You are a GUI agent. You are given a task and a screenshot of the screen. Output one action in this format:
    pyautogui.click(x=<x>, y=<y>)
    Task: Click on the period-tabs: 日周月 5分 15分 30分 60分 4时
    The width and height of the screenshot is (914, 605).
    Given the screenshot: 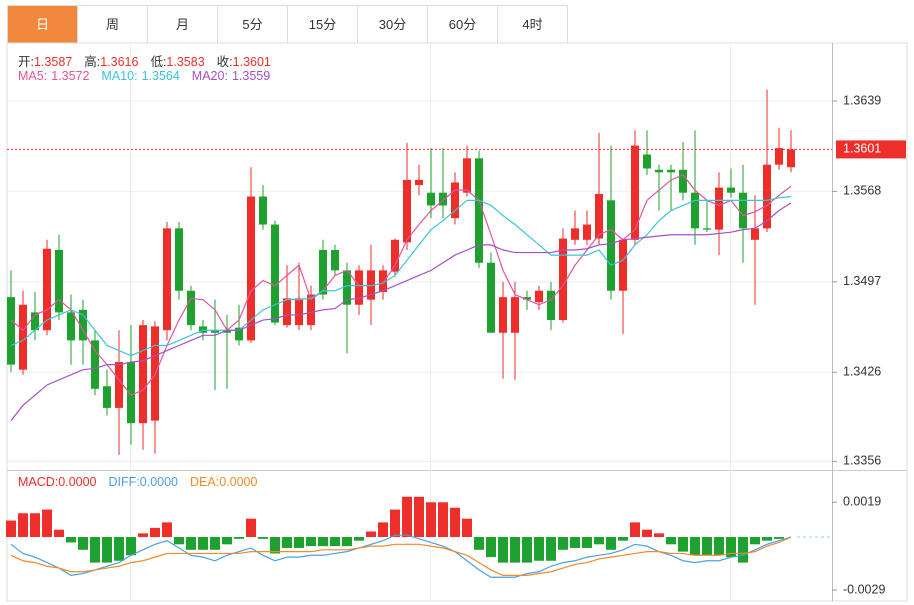 What is the action you would take?
    pyautogui.click(x=287, y=24)
    